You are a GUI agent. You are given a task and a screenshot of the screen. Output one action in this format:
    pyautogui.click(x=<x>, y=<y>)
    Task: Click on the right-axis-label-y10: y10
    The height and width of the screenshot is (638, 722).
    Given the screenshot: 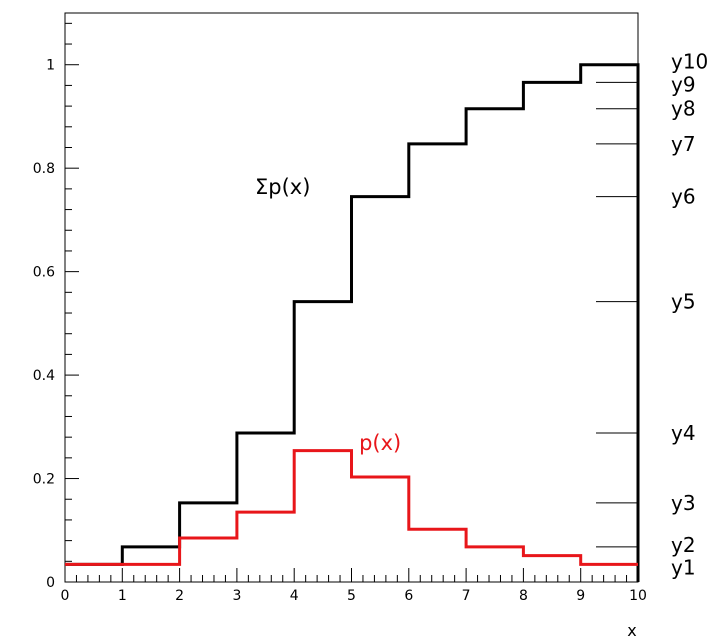 What is the action you would take?
    pyautogui.click(x=689, y=62)
    